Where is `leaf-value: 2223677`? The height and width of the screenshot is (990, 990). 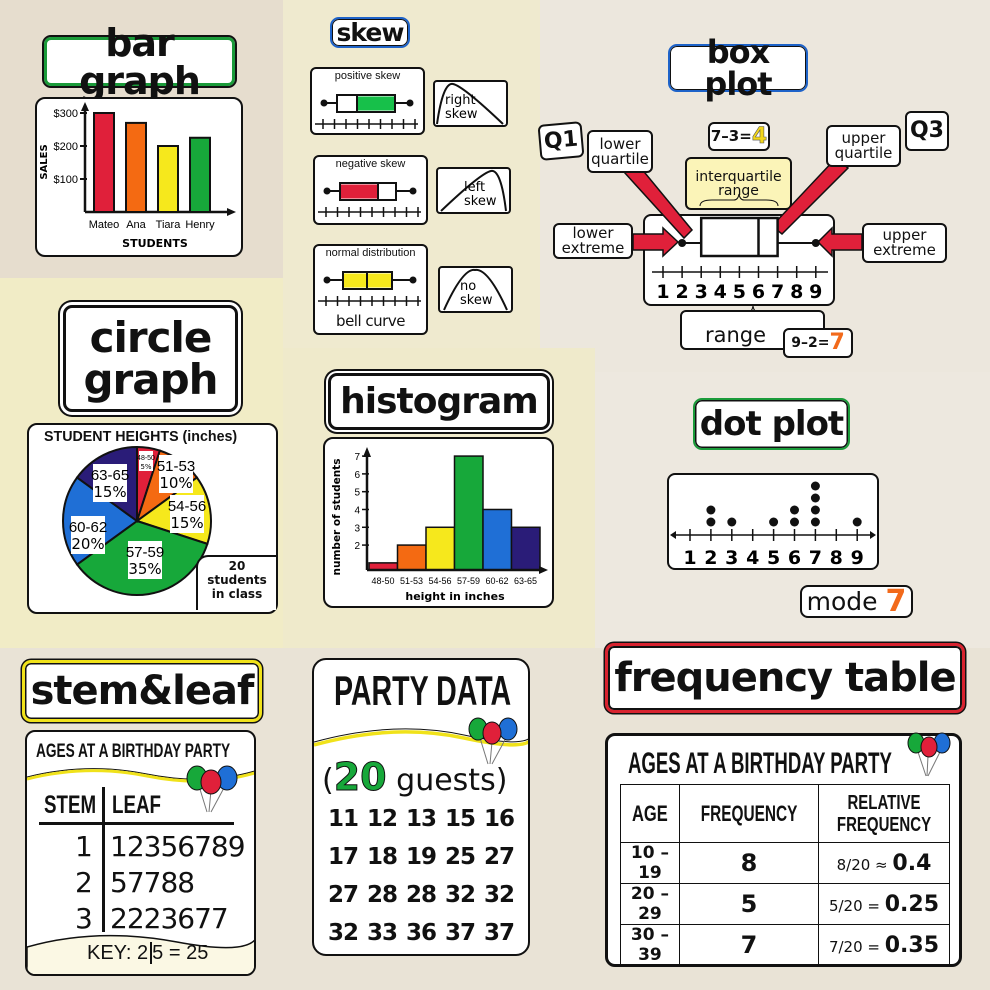
leaf-value: 2223677 is located at coordinates (169, 918).